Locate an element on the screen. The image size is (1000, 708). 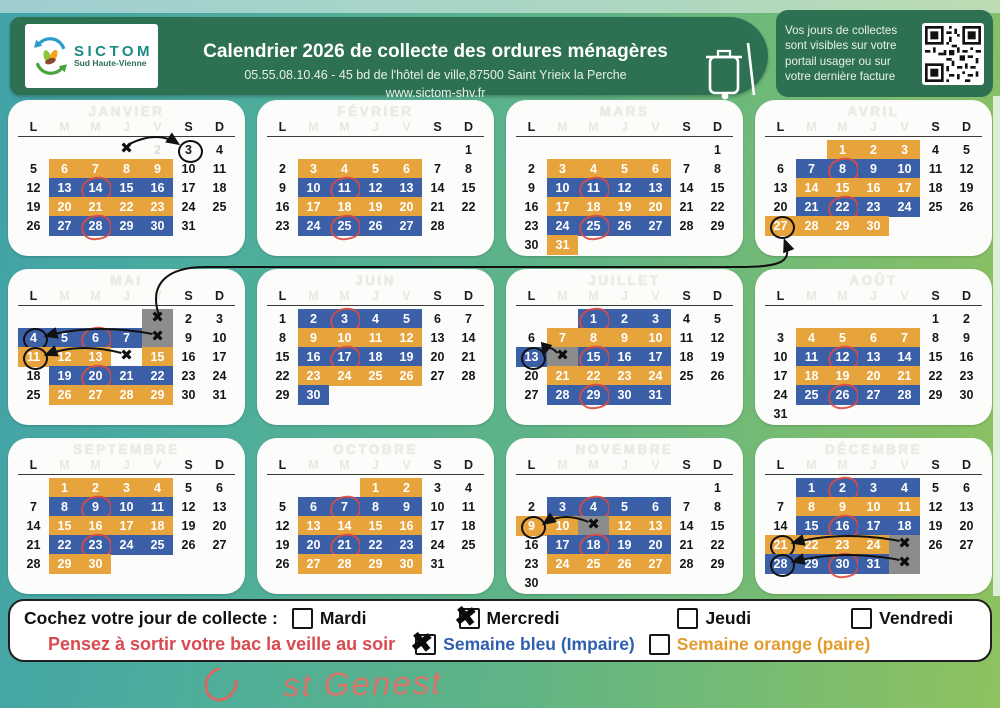
checkbox-mardi is located at coordinates (302, 618).